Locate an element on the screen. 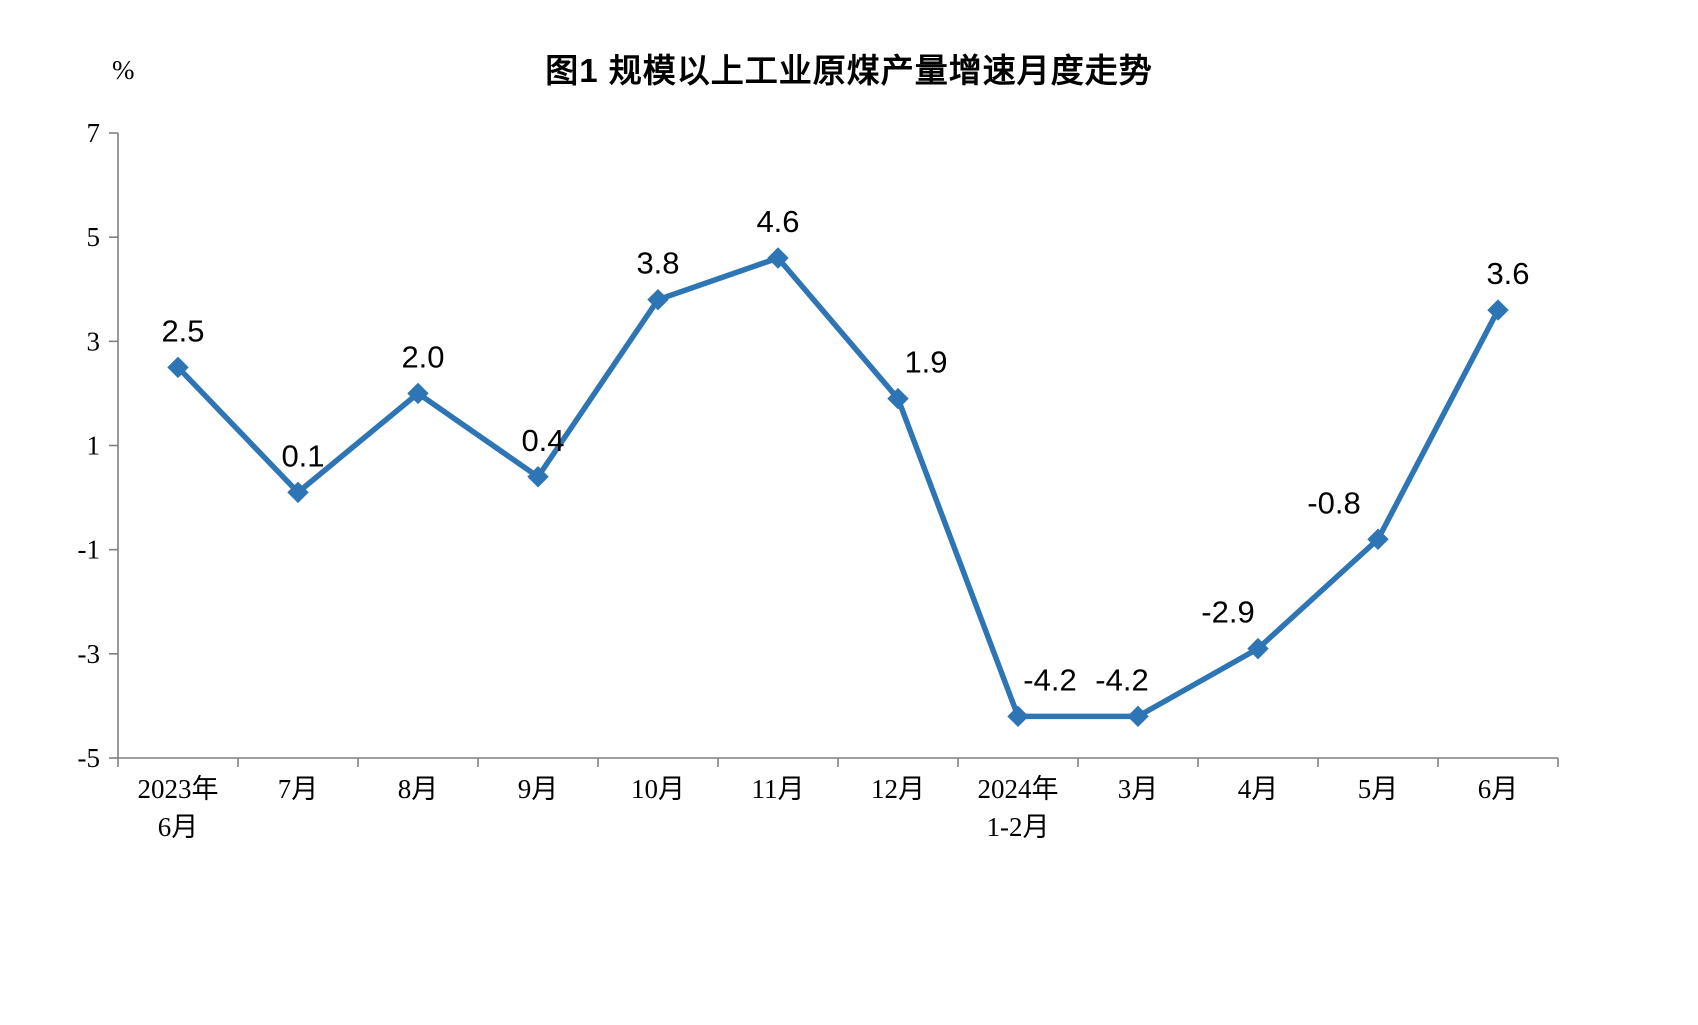 The image size is (1698, 1025). y-tick-label: 1 is located at coordinates (94, 446).